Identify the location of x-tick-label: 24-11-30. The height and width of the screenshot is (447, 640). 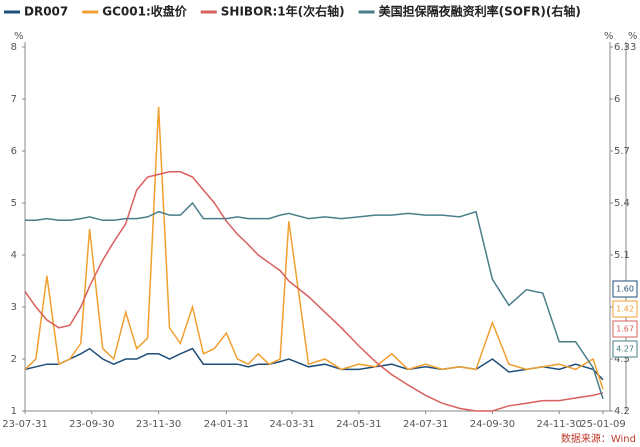
(559, 424).